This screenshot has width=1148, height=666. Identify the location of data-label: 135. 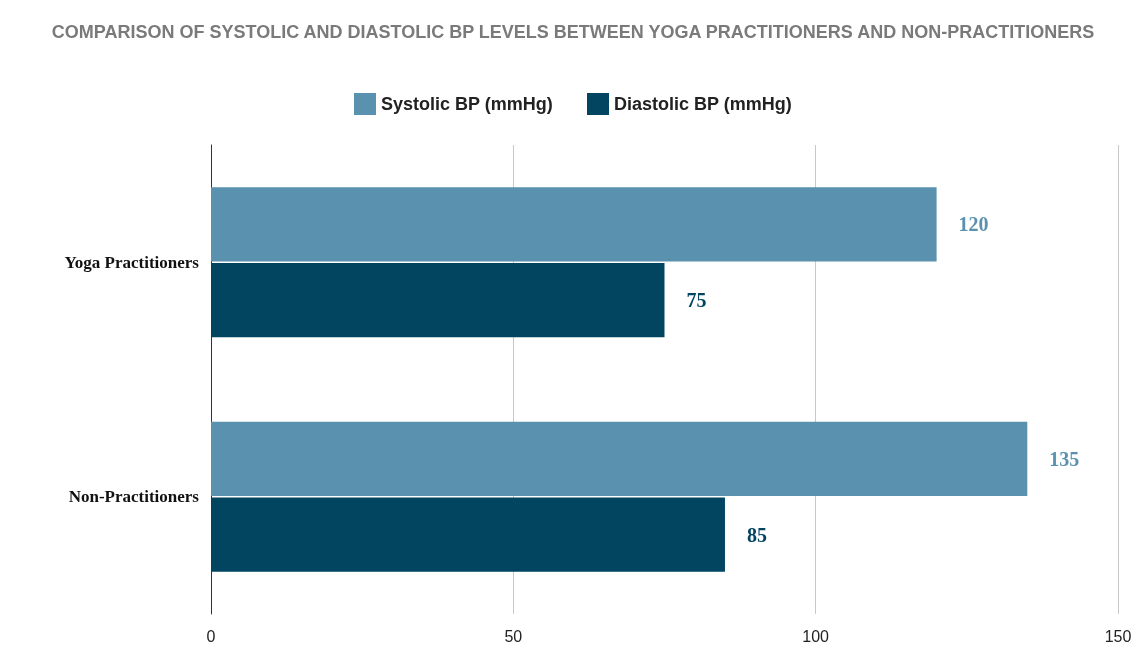
(1064, 458).